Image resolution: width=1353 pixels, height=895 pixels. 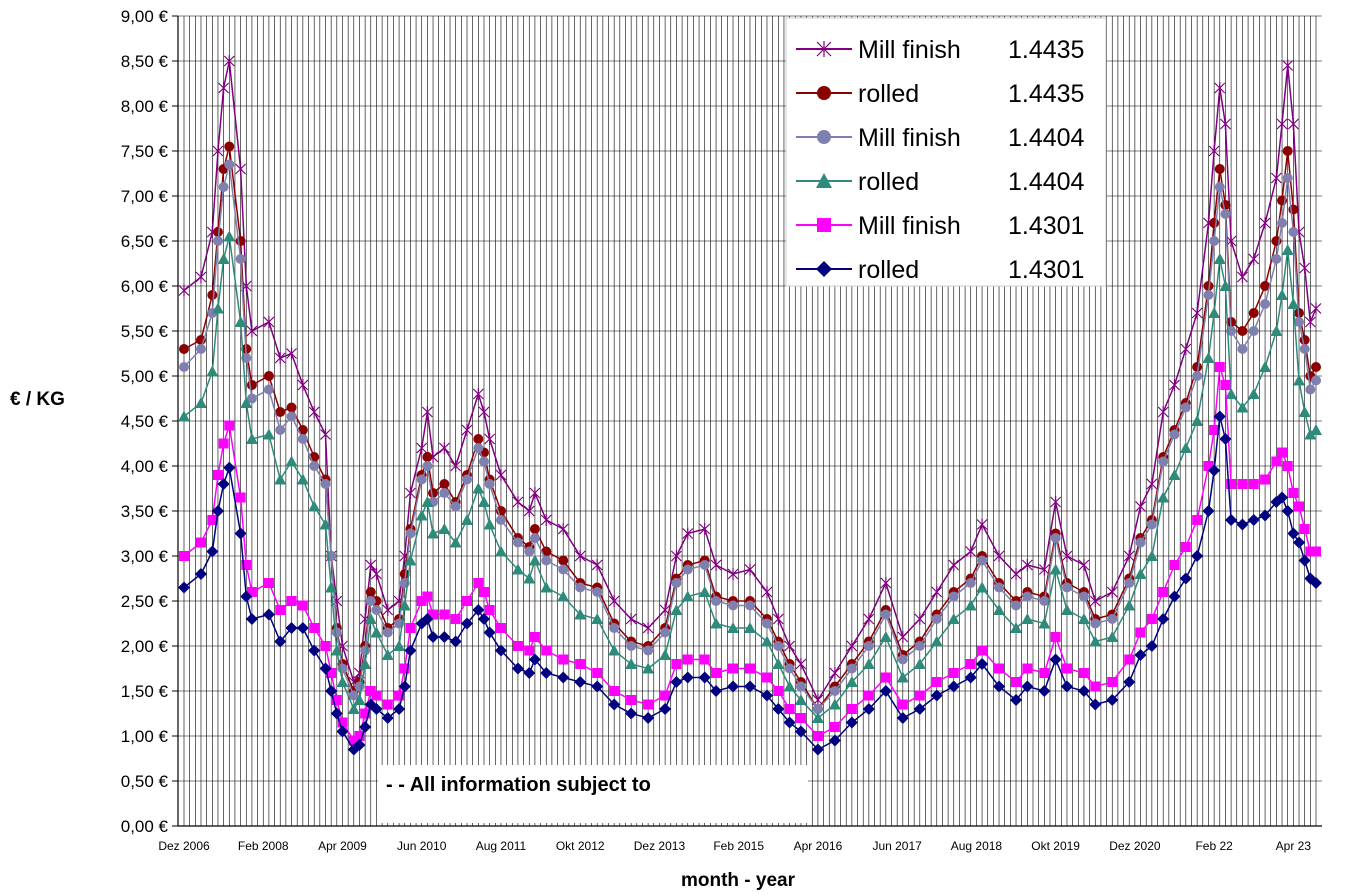 What do you see at coordinates (145, 106) in the screenshot?
I see `y-tick-label: 8,00 €` at bounding box center [145, 106].